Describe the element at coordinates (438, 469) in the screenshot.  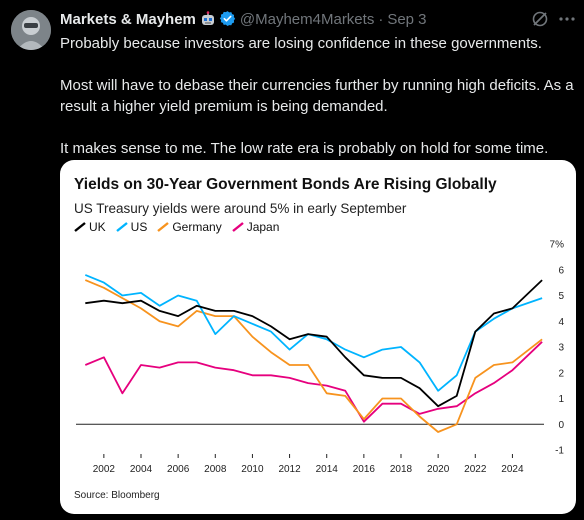
I see `x-tick-label: 2020` at that location.